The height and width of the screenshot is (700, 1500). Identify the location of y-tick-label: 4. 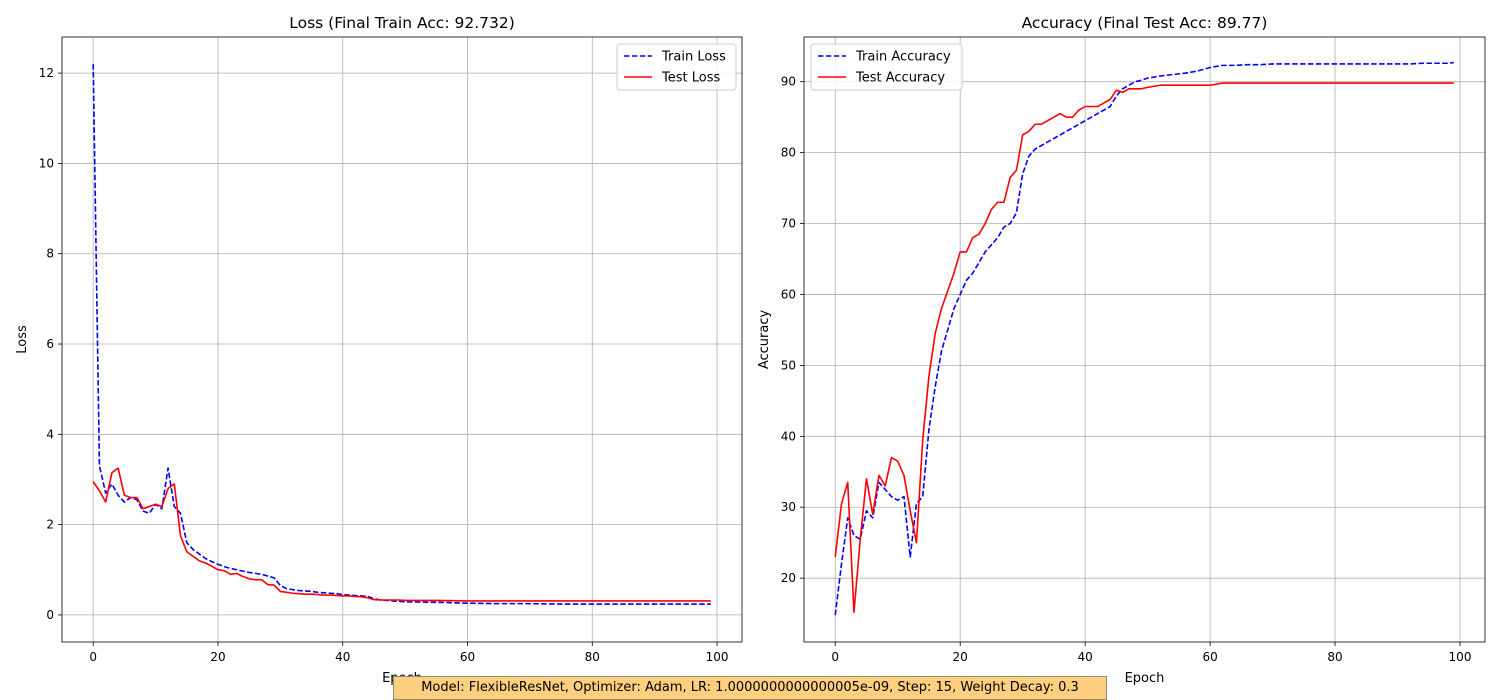
(50, 434).